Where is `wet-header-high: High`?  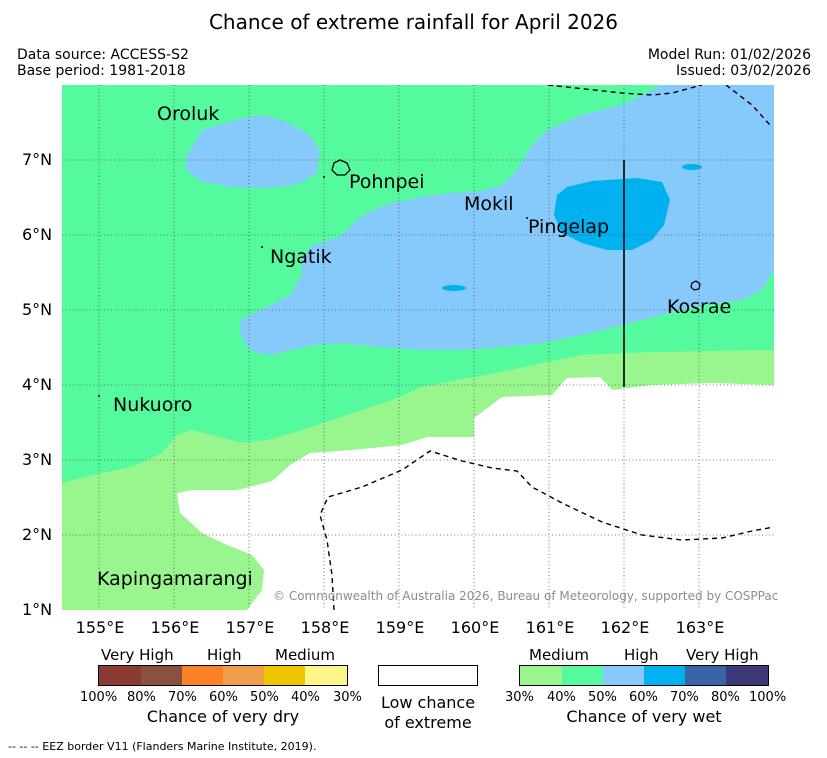 wet-header-high: High is located at coordinates (641, 655).